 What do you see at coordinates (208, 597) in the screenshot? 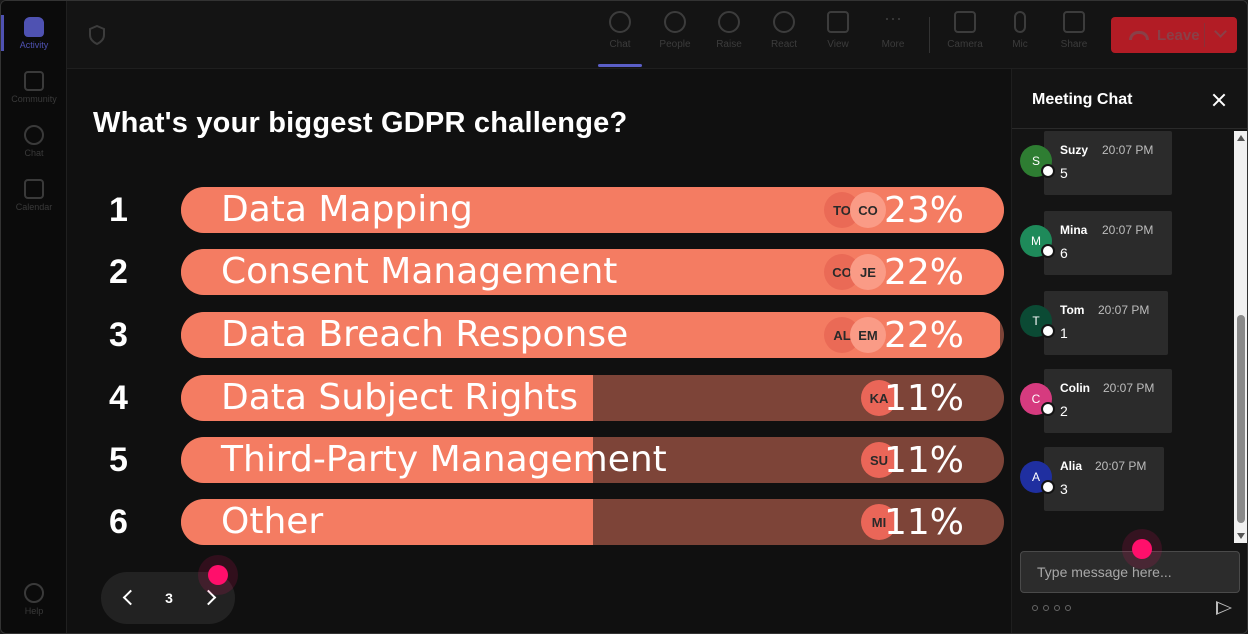
I see `chevron-right-icon` at bounding box center [208, 597].